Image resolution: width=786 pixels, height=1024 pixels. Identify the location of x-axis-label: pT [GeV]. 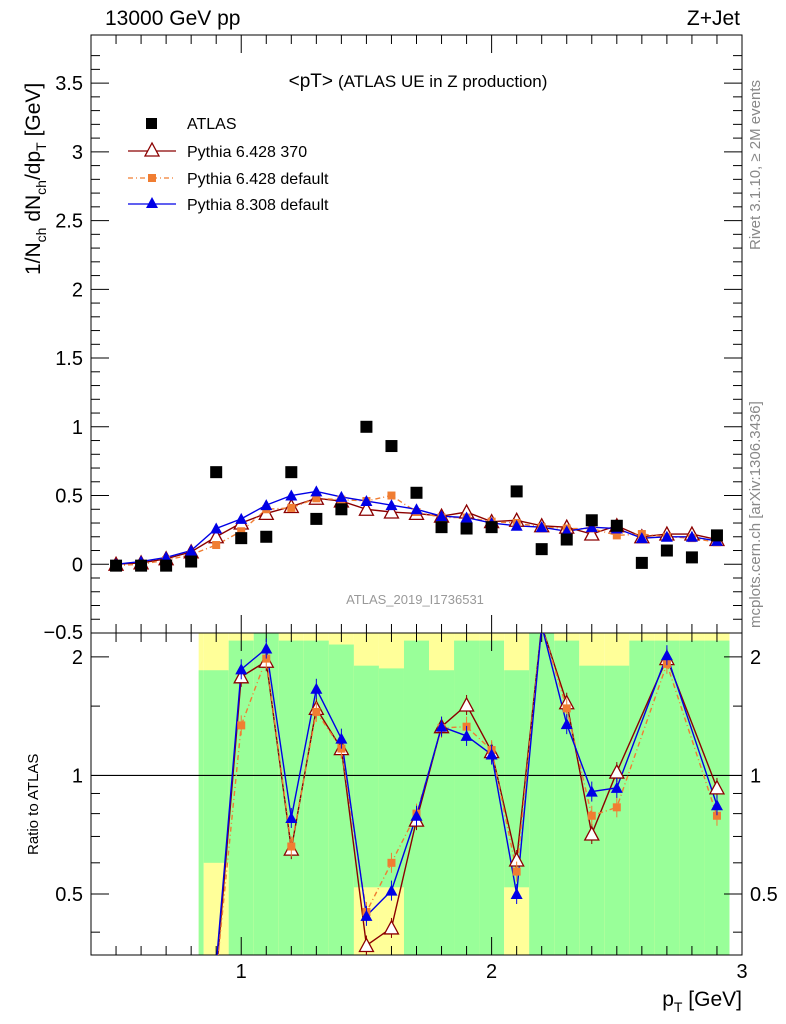
(702, 1001).